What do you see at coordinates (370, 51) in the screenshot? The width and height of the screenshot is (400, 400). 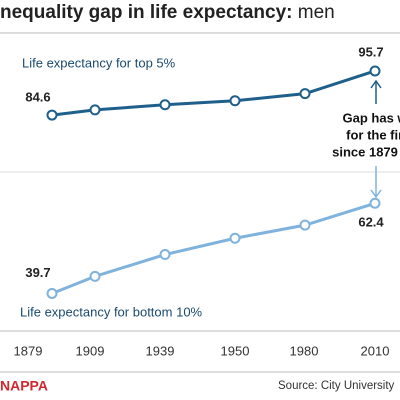 I see `value-label: 95.7` at bounding box center [370, 51].